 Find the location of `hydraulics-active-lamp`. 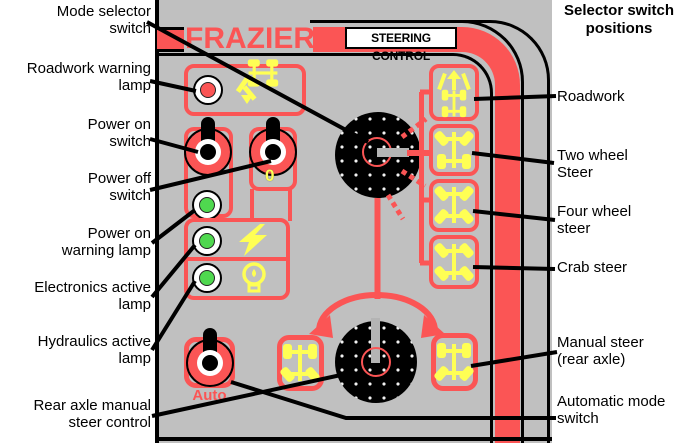

hydraulics-active-lamp is located at coordinates (207, 278).